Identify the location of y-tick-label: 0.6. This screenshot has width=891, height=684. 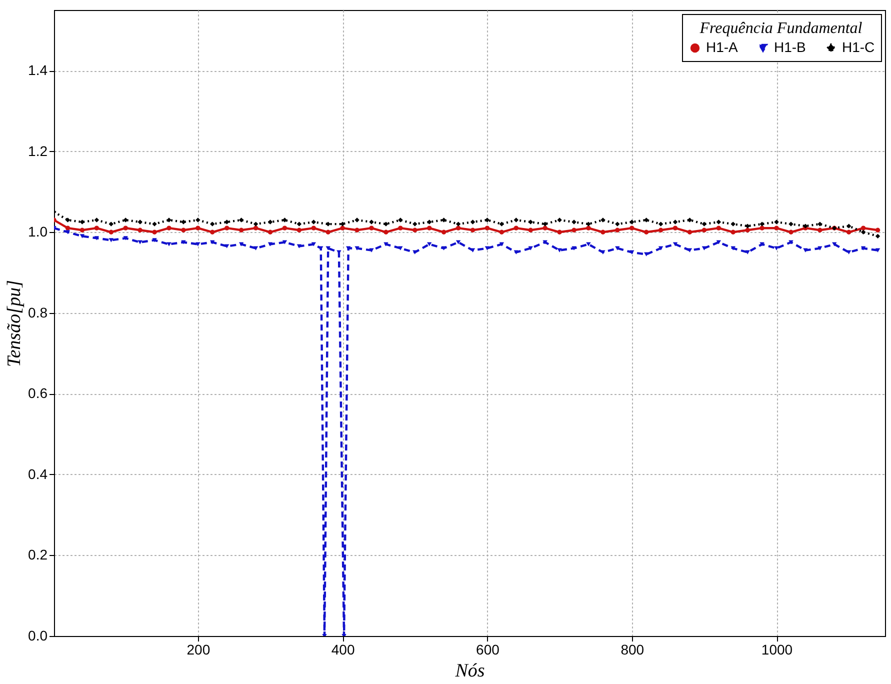
(38, 393).